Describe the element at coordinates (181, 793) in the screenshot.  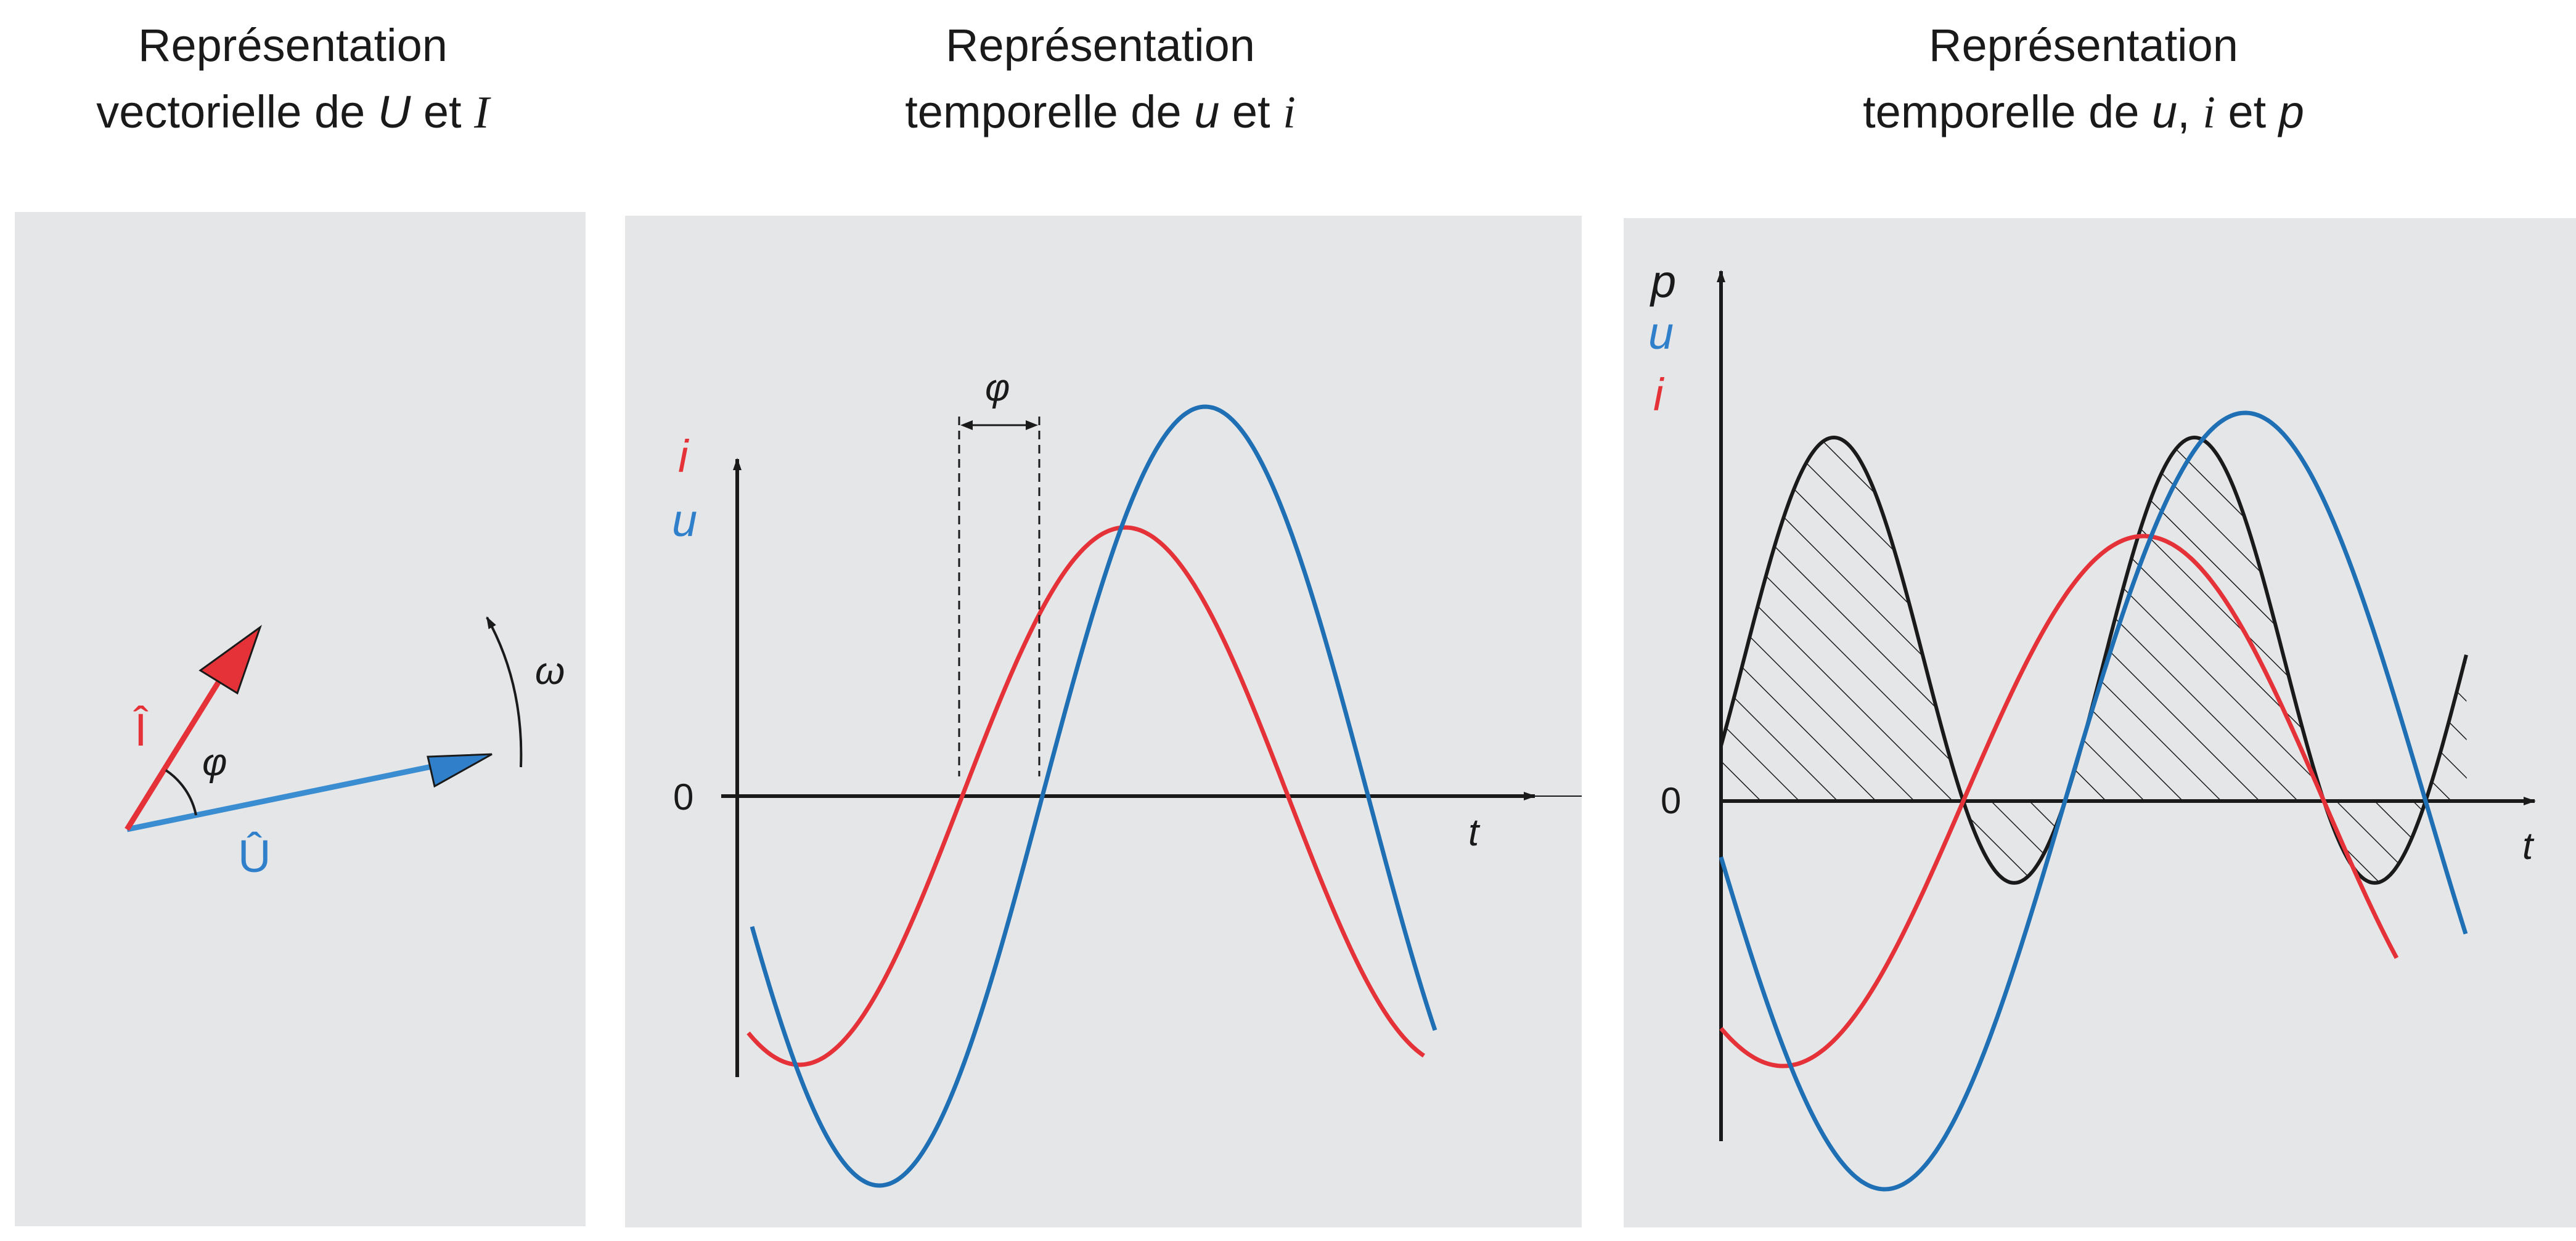
I see `phi-angle-arc` at that location.